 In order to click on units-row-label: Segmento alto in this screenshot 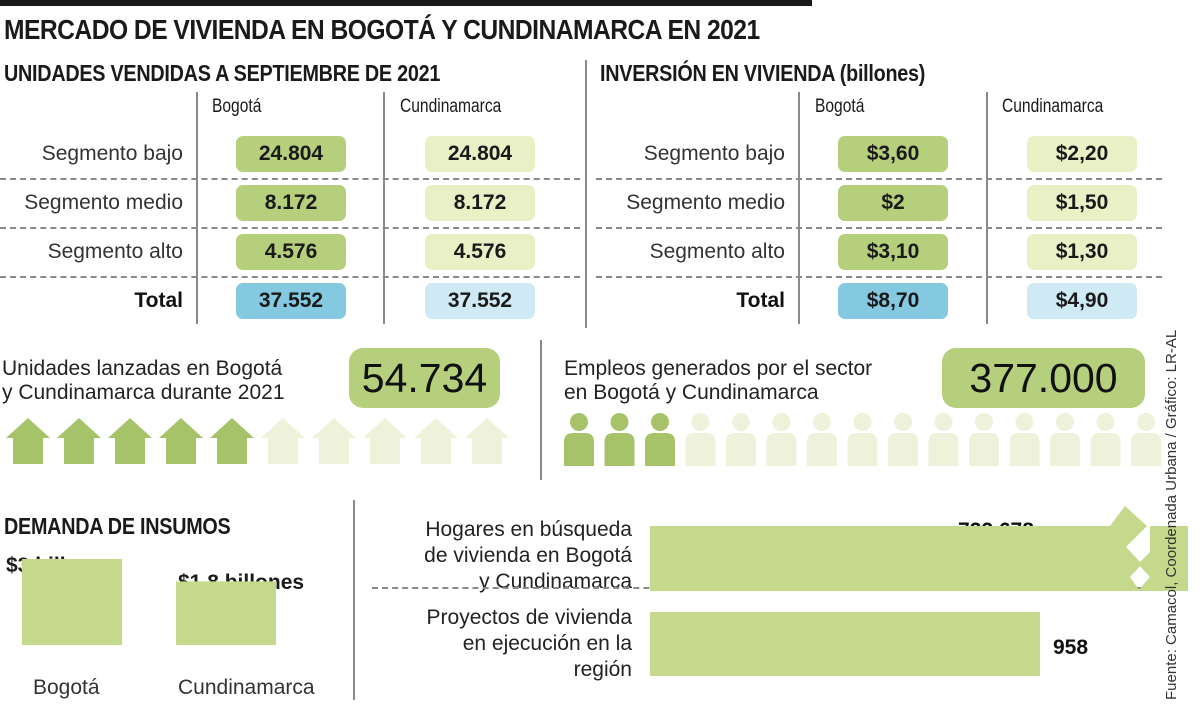, I will do `click(115, 251)`.